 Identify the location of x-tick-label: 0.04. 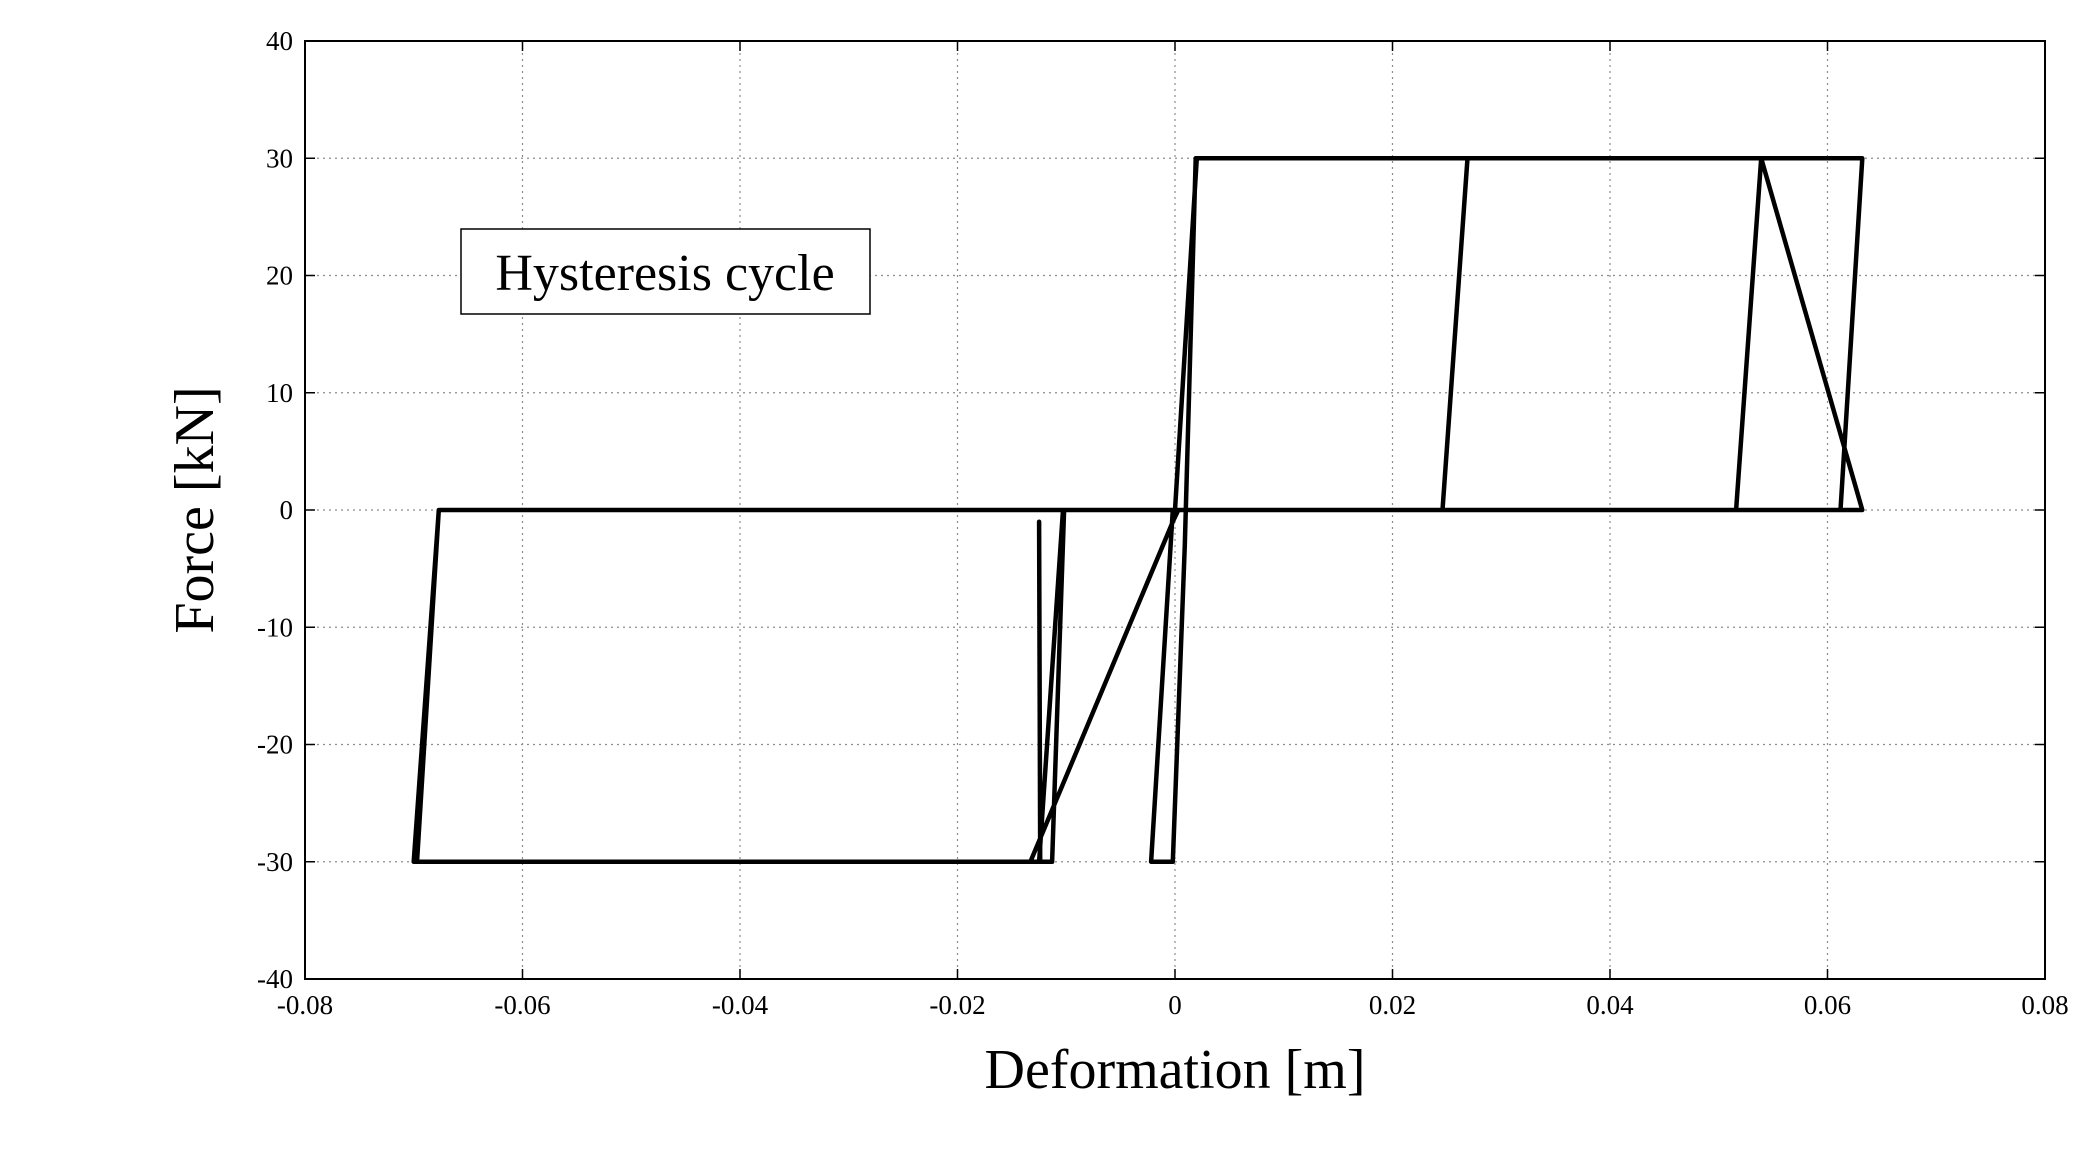
(1610, 1005).